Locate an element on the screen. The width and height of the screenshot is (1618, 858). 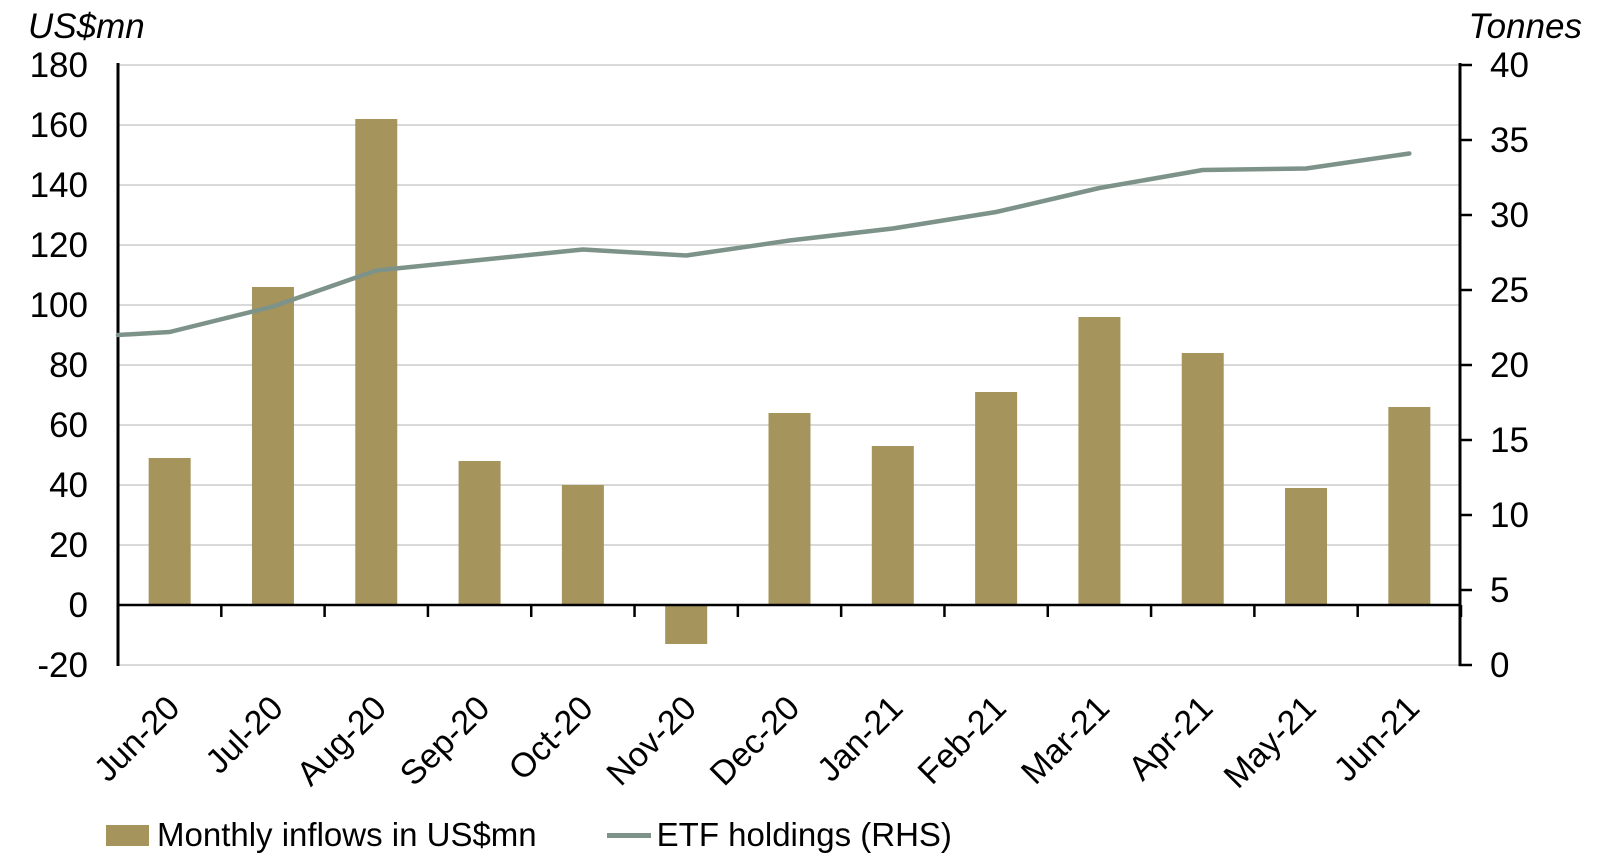
left-axis-tick-label: 140 is located at coordinates (59, 185).